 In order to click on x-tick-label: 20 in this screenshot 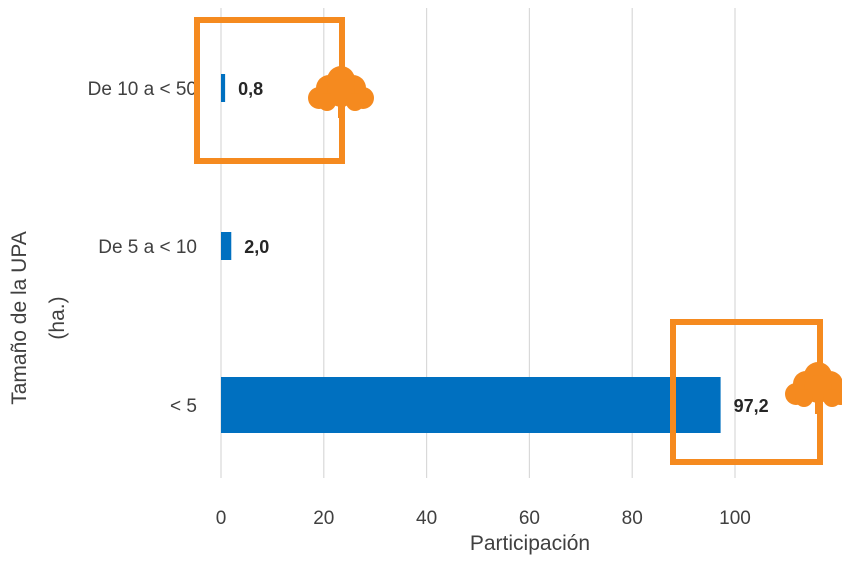, I will do `click(323, 518)`.